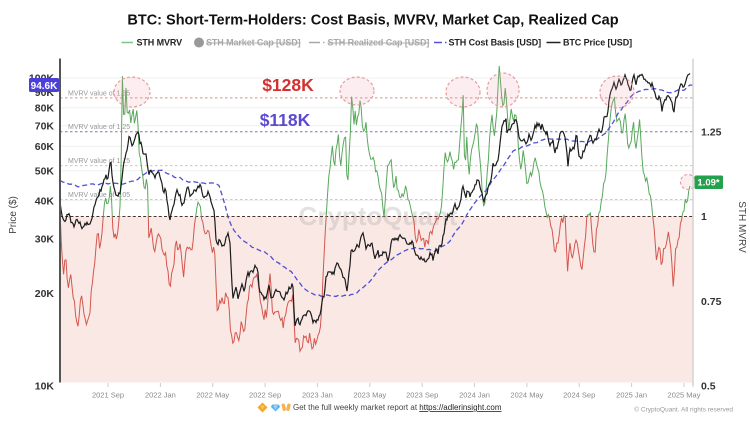 Image resolution: width=750 pixels, height=422 pixels. I want to click on svg-text: 2024 May, so click(526, 395).